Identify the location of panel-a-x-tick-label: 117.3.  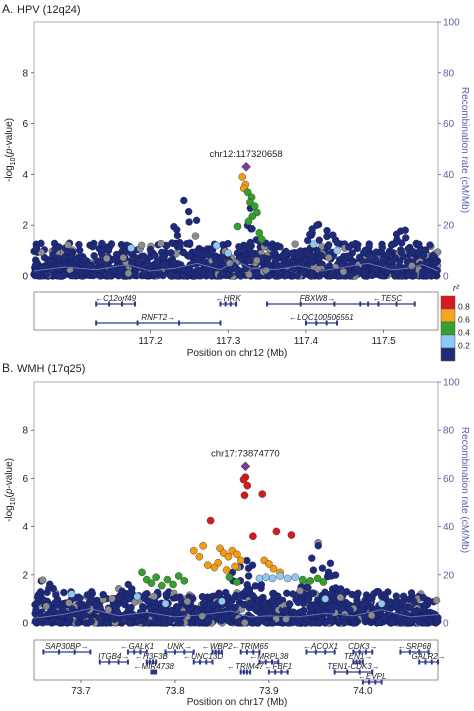
(228, 341).